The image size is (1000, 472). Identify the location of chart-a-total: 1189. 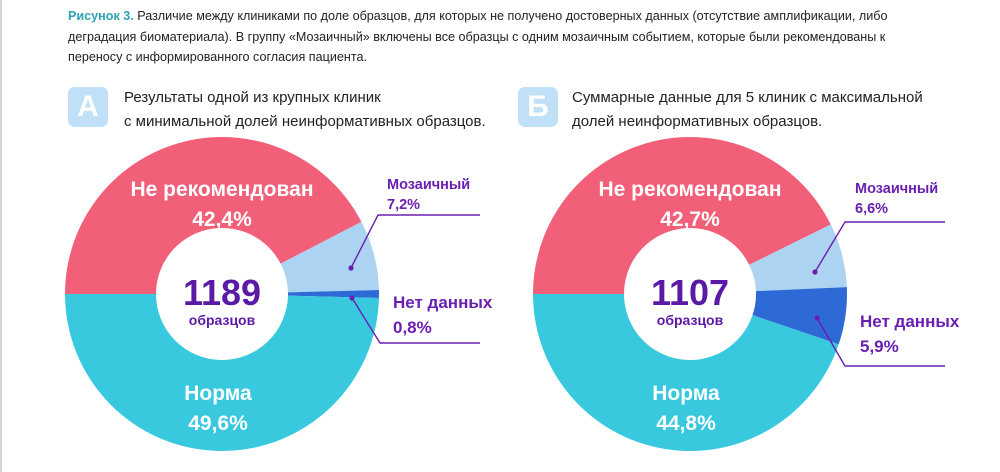
(222, 292).